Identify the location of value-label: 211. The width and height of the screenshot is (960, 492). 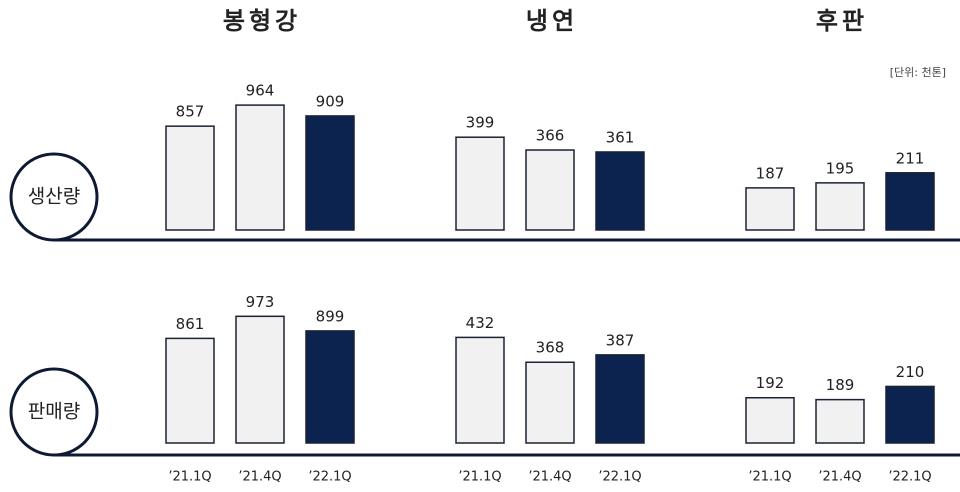
(910, 158).